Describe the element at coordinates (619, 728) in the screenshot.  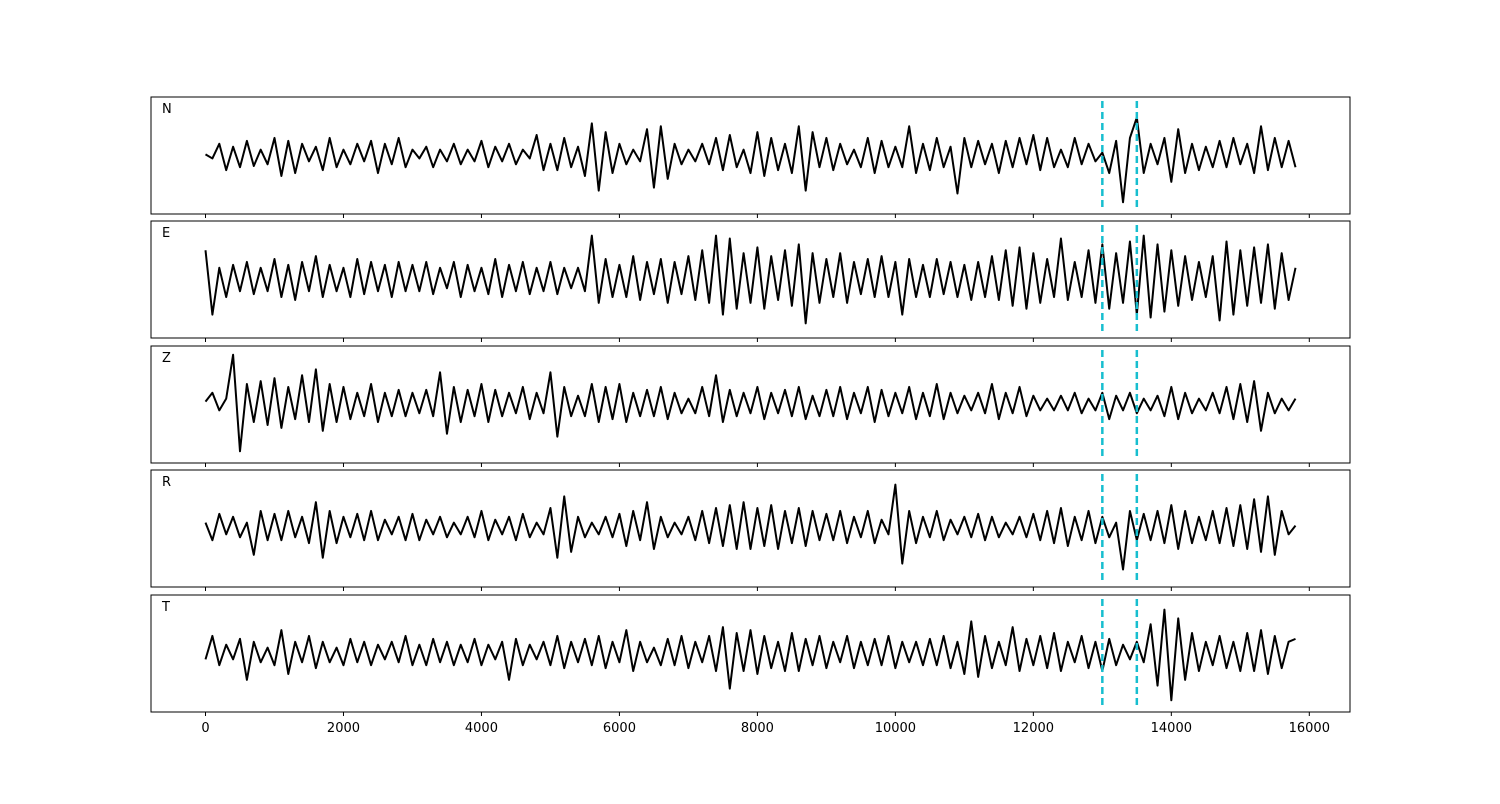
I see `x-tick-label: 6000` at that location.